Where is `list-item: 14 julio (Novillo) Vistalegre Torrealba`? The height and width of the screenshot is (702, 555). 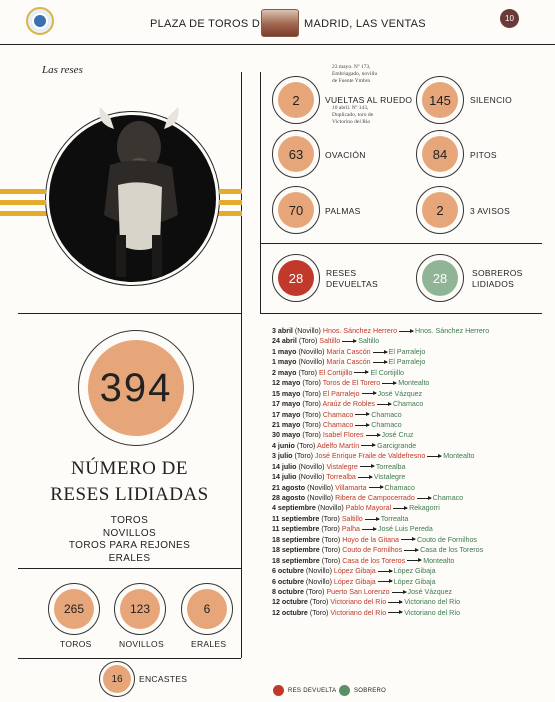 list-item: 14 julio (Novillo) Vistalegre Torrealba is located at coordinates (407, 467).